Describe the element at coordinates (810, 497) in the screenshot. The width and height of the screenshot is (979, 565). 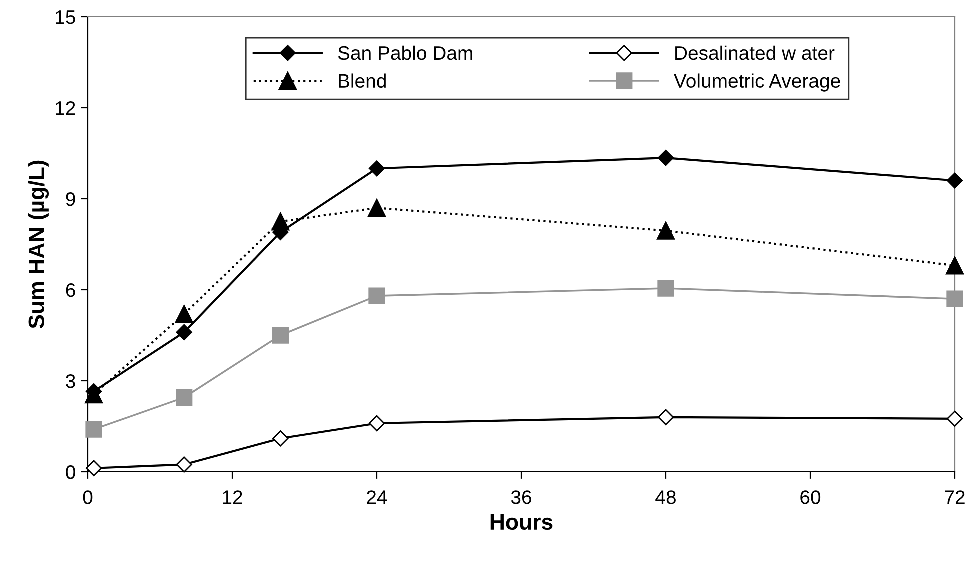
I see `x-tick-label: 60` at that location.